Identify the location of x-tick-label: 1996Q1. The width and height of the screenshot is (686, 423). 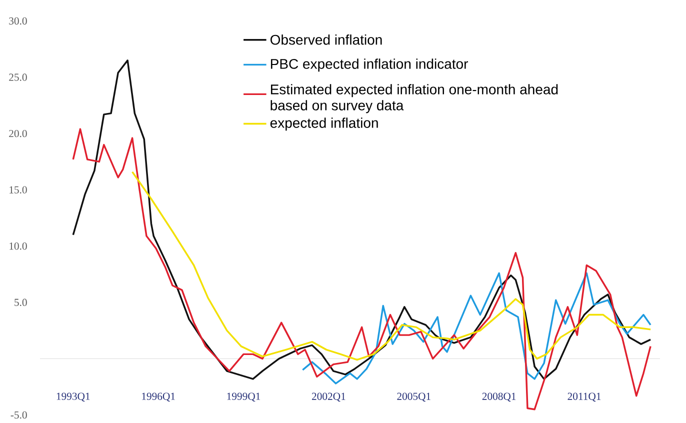
(158, 397).